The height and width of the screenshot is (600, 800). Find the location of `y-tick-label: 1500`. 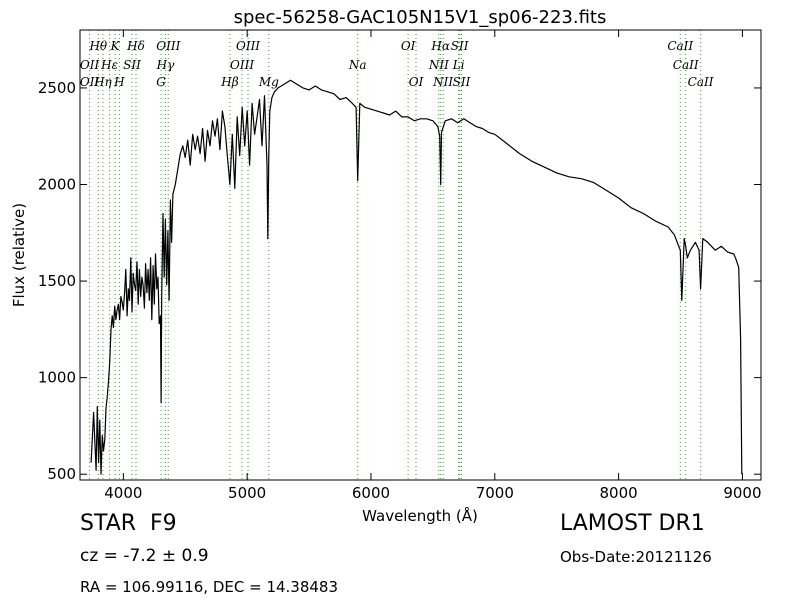

y-tick-label: 1500 is located at coordinates (57, 281).